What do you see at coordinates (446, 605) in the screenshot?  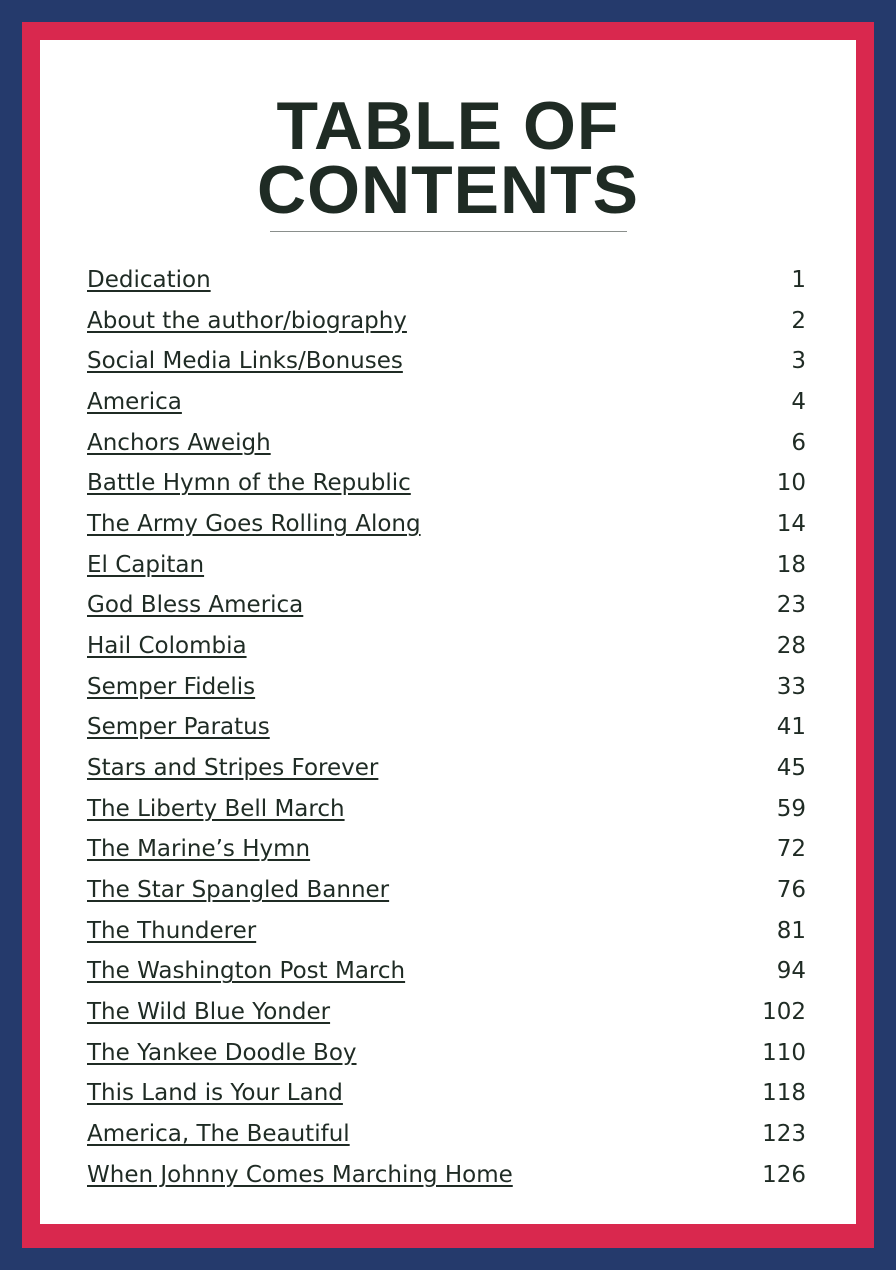 I see `toc-entry: God Bless America 23` at bounding box center [446, 605].